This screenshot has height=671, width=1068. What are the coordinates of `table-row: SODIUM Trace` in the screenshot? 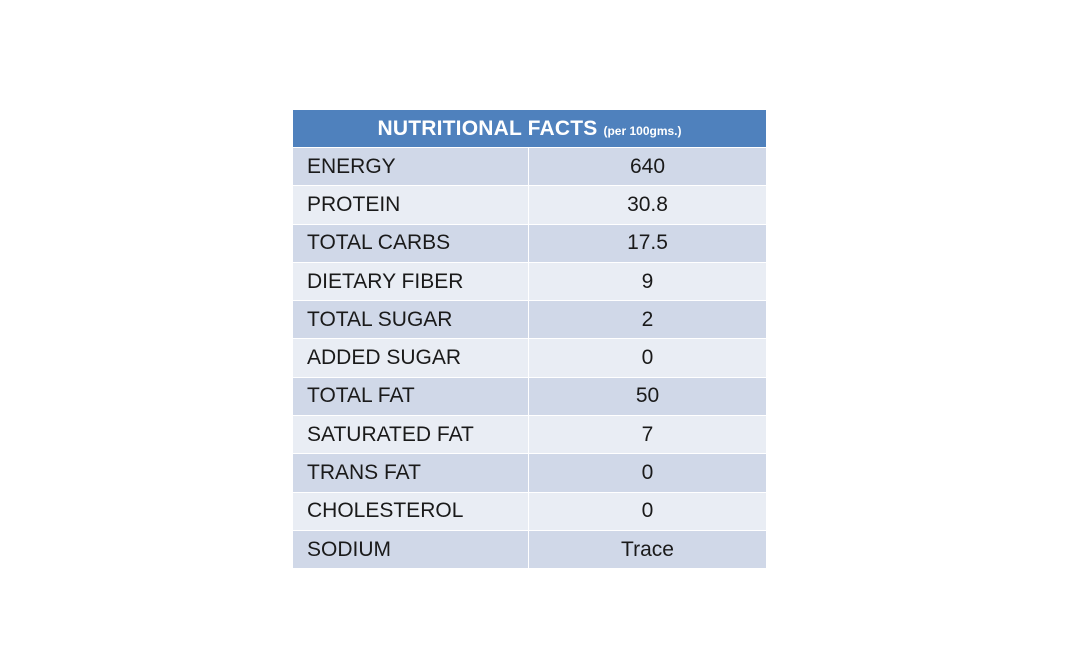 It's located at (529, 549).